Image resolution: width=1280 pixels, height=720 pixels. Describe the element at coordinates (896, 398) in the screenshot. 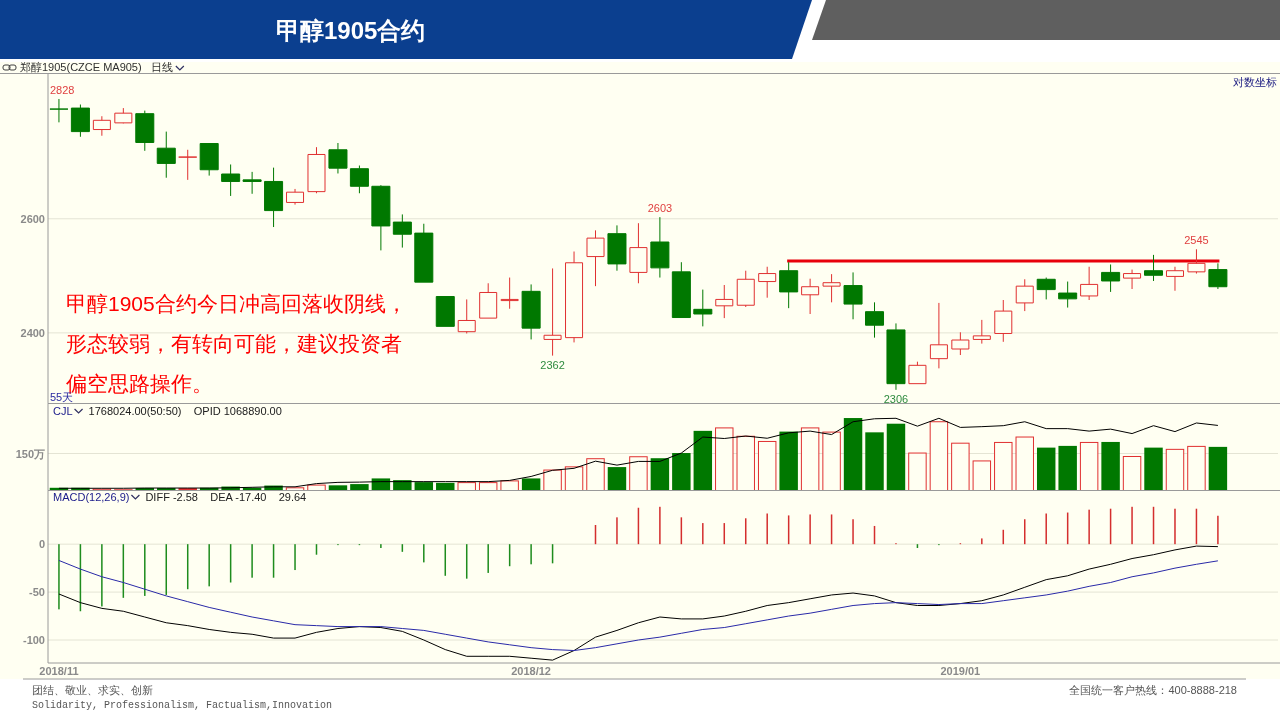

I see `annotation: 2306` at that location.